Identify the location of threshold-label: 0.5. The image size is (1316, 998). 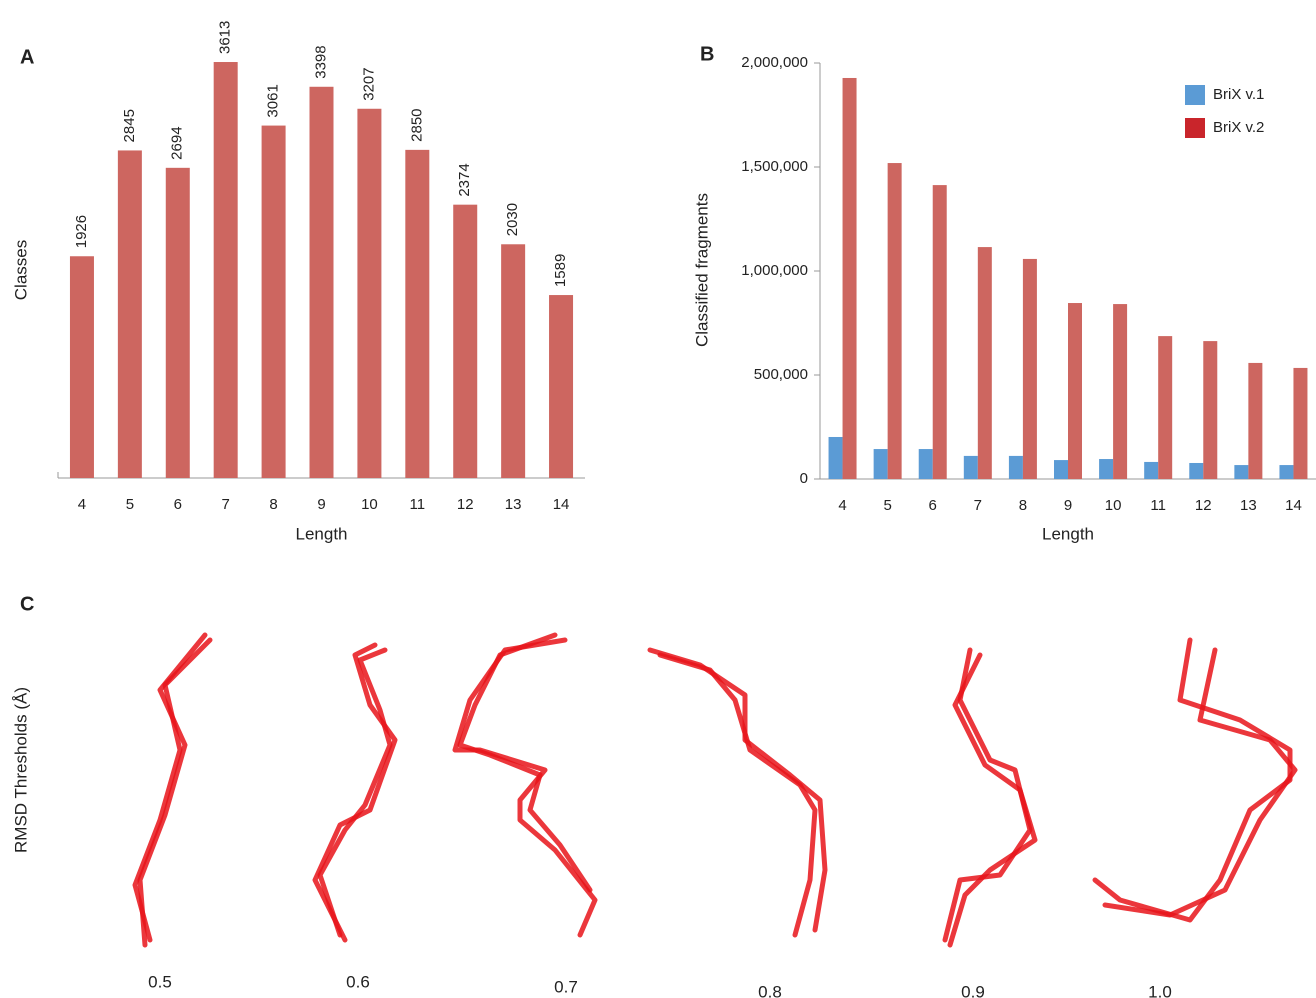
(160, 981).